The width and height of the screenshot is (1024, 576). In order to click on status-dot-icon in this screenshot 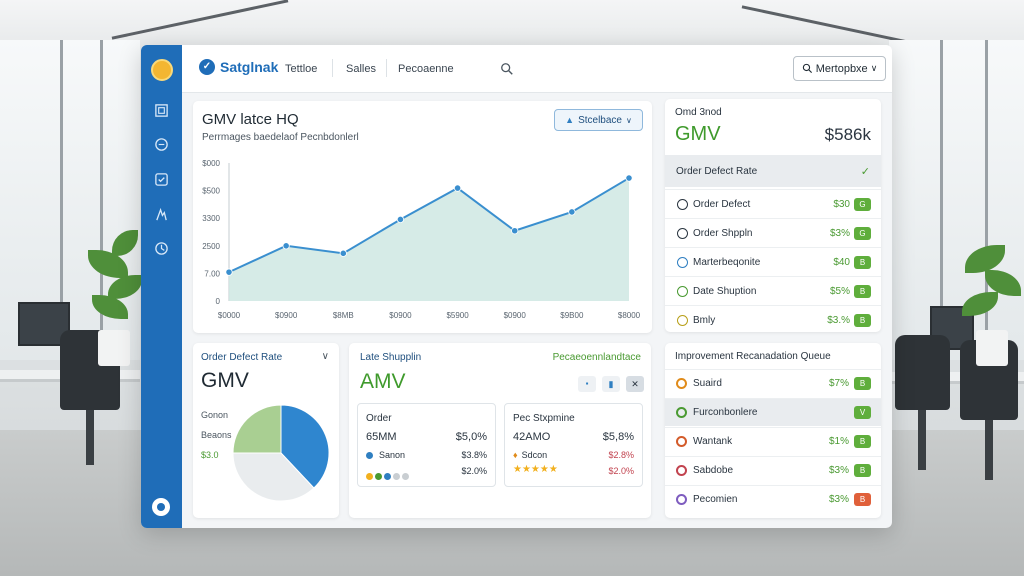, I will do `click(369, 455)`.